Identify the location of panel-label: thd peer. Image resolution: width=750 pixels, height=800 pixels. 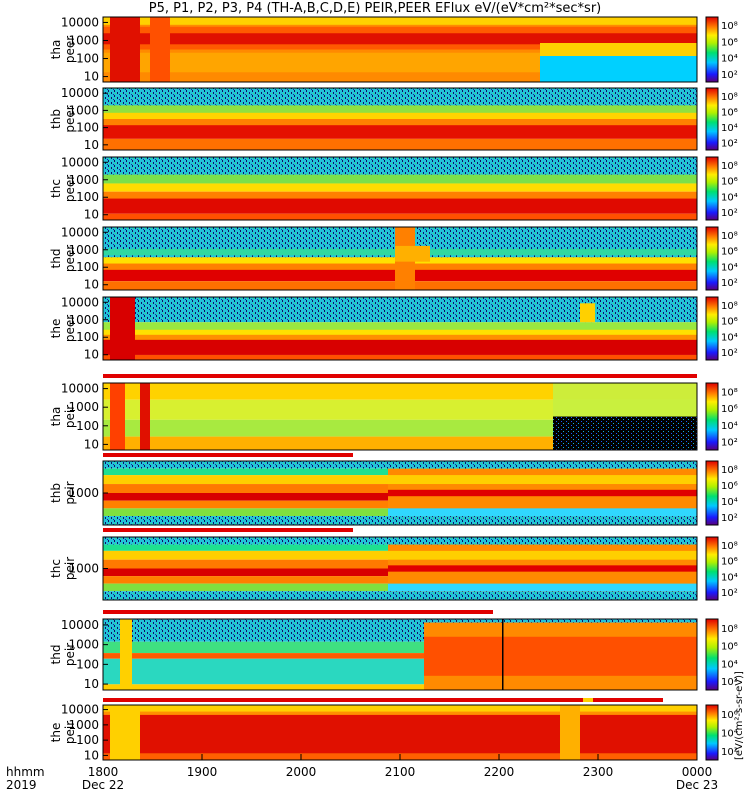
(63, 258).